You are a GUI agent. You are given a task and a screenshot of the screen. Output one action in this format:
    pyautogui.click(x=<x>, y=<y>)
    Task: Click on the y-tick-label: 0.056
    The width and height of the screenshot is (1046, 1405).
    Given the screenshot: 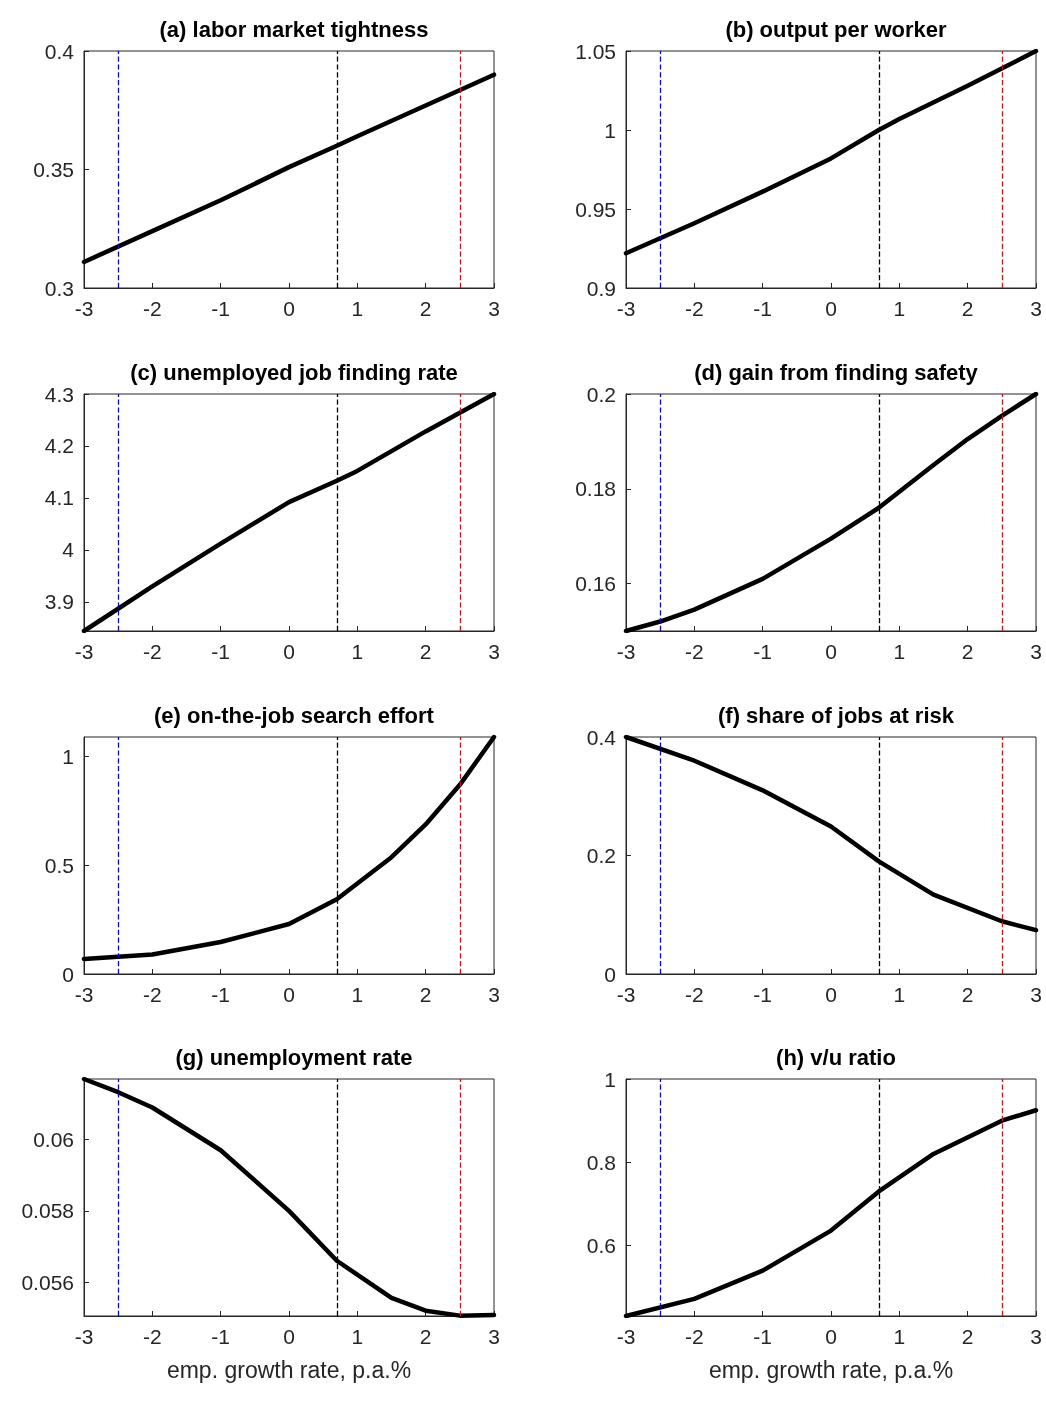 What is the action you would take?
    pyautogui.click(x=47, y=1282)
    